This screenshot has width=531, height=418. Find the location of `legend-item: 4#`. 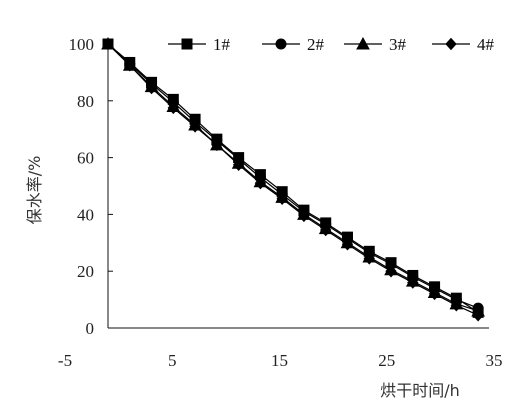

legend-item: 4# is located at coordinates (463, 44).